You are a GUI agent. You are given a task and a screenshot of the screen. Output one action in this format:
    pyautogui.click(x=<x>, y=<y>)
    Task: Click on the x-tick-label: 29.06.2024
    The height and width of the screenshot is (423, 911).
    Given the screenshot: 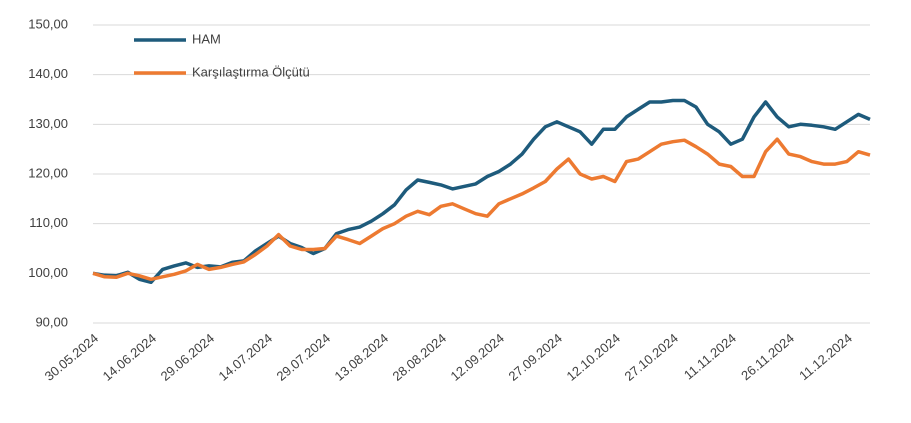 What is the action you would take?
    pyautogui.click(x=187, y=356)
    